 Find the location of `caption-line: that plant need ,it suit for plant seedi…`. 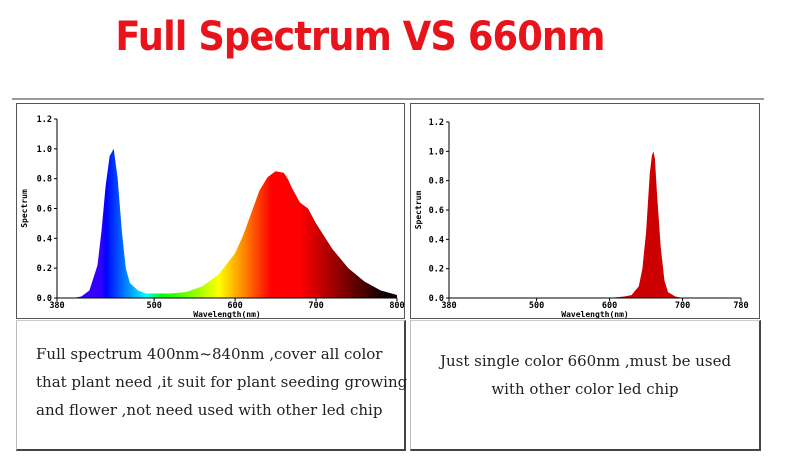

caption-line: that plant need ,it suit for plant seedi… is located at coordinates (222, 382).